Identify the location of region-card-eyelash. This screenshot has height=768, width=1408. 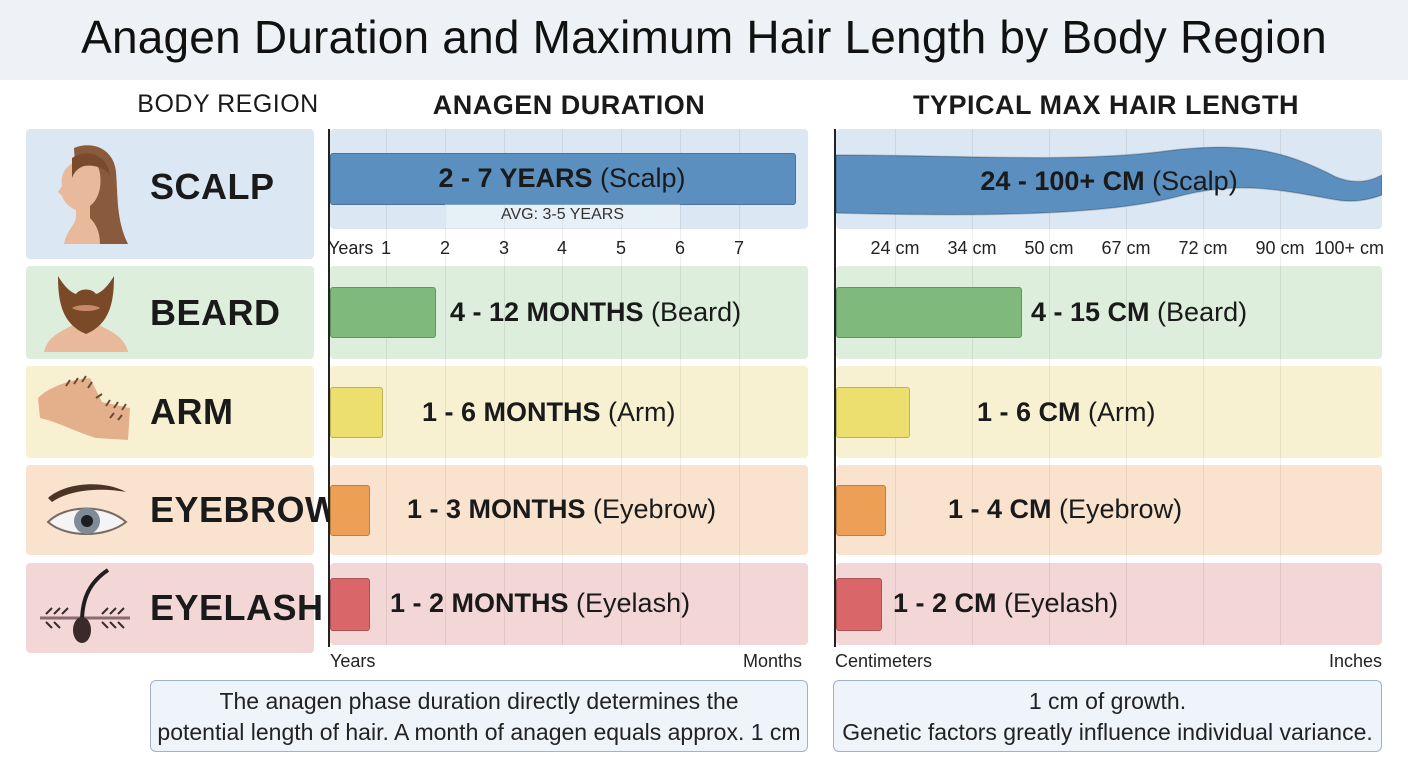
(170, 608).